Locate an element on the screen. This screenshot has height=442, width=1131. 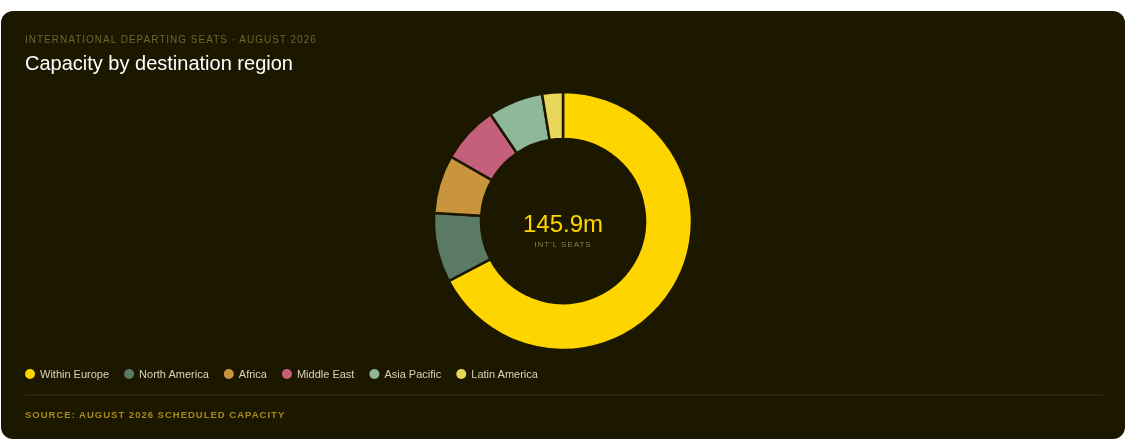
chart-subtitle: INTERNATIONAL DEPARTING SEATS · AUGUST 2026 is located at coordinates (171, 39).